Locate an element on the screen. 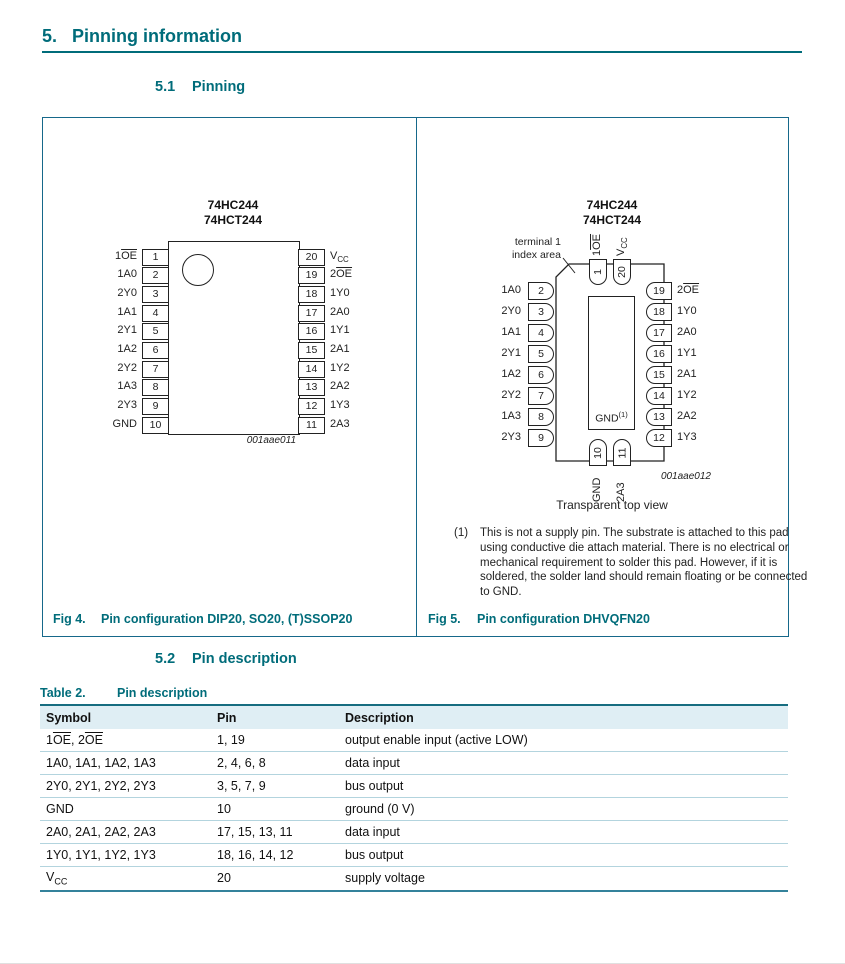 The height and width of the screenshot is (964, 845). pin-terminal: 1 is located at coordinates (598, 272).